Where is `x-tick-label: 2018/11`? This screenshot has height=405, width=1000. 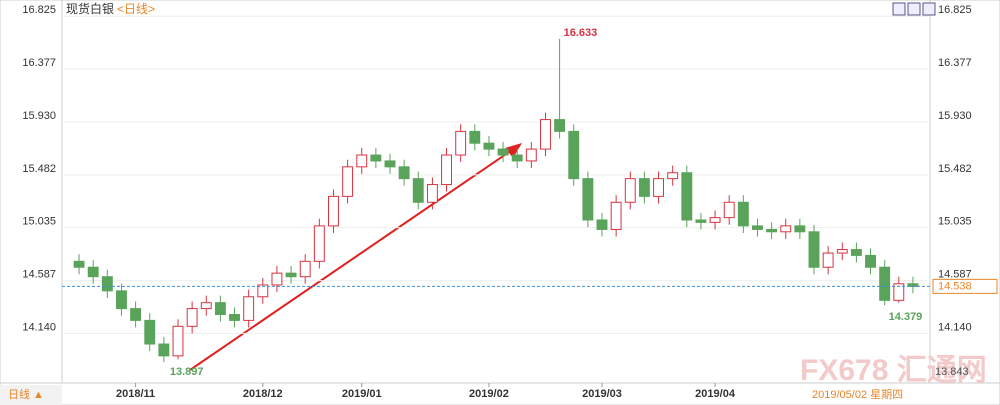
x-tick-label: 2018/11 is located at coordinates (135, 394).